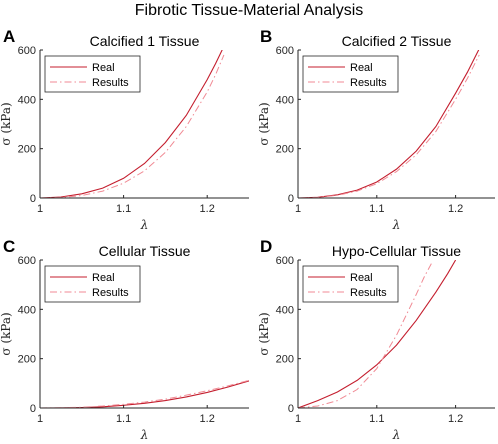  I want to click on panel-title: Hypo-Cellular Tissue, so click(396, 251).